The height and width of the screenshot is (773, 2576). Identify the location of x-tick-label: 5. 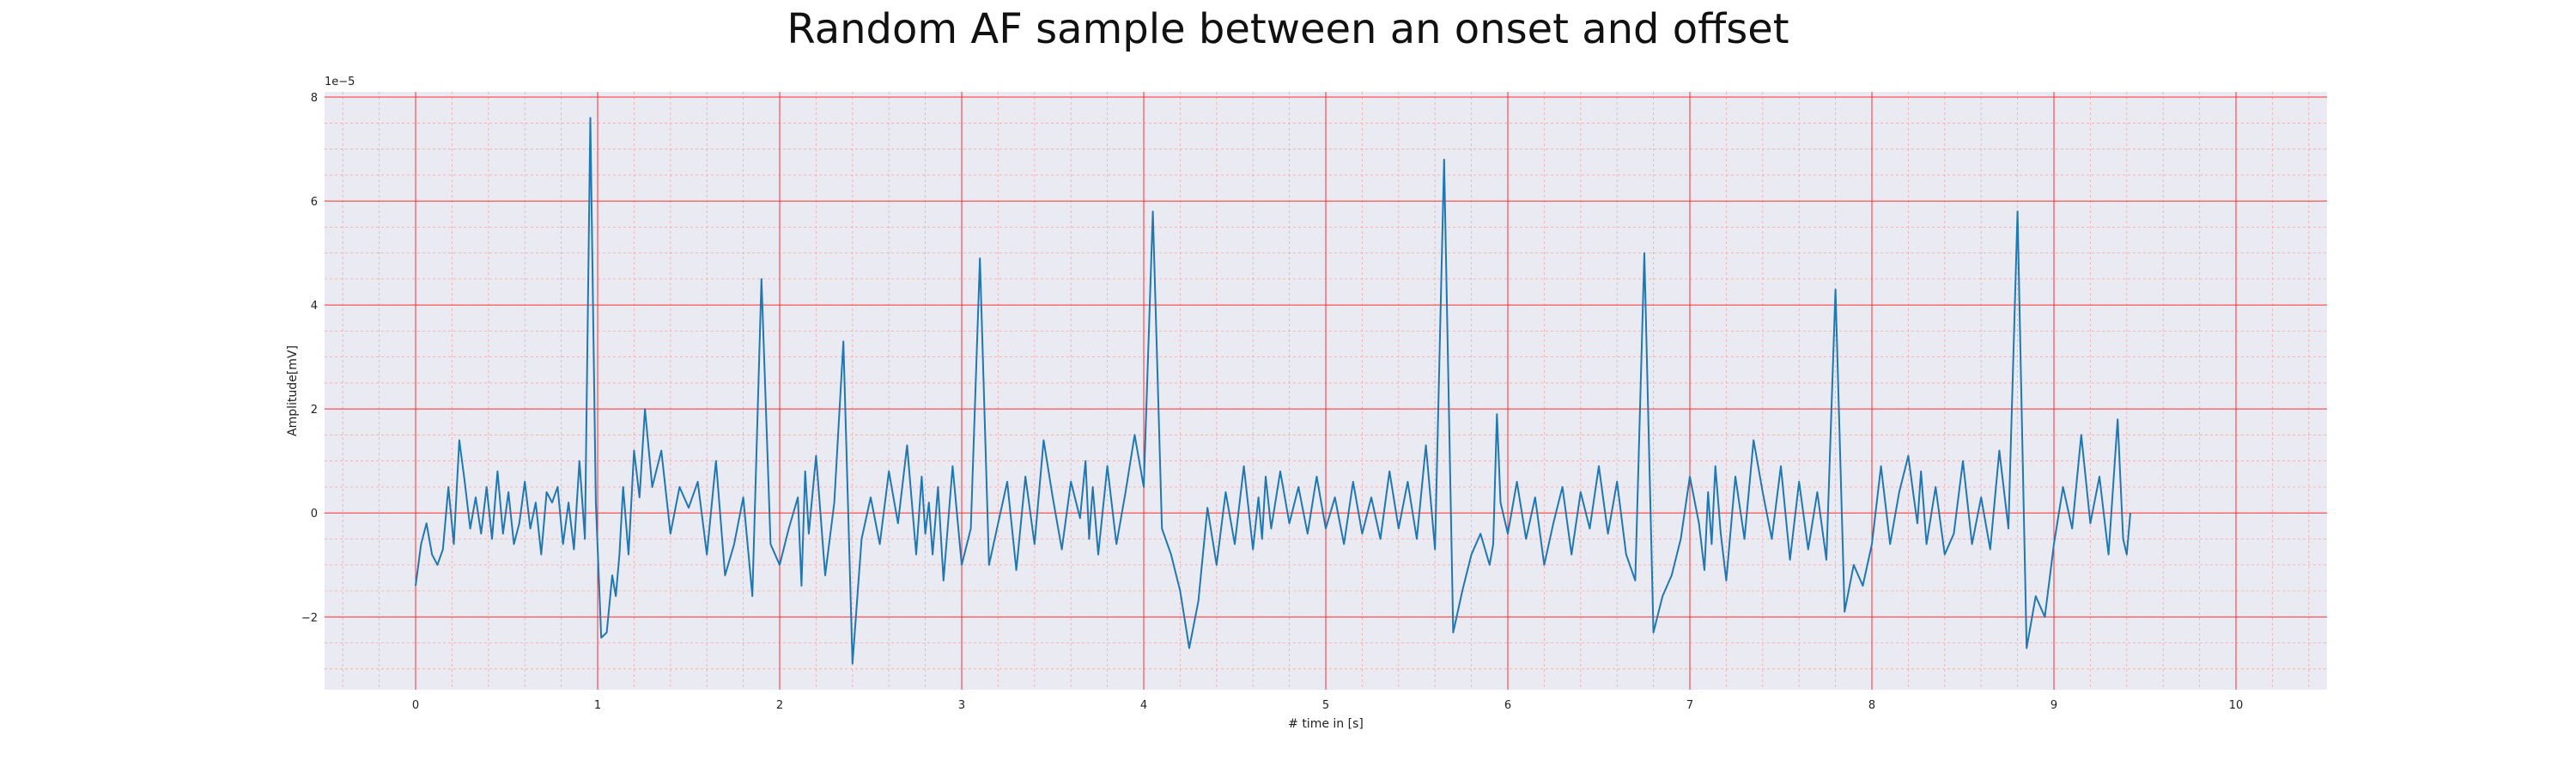
(1325, 705).